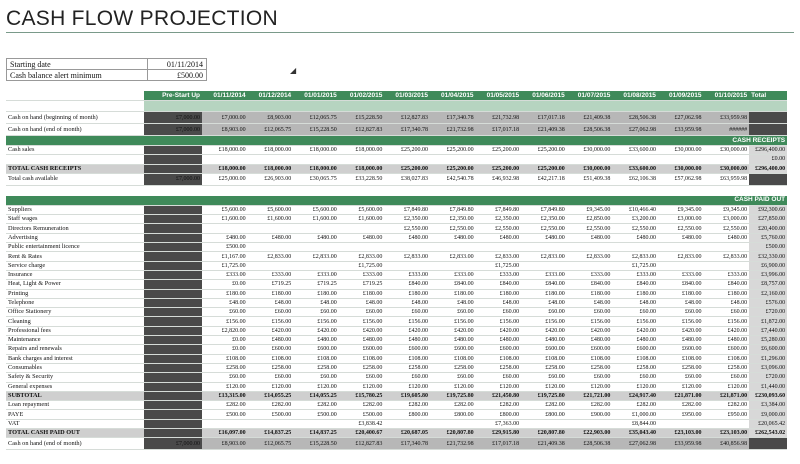 Image resolution: width=800 pixels, height=464 pixels. What do you see at coordinates (361, 150) in the screenshot?
I see `month-cell: £18,000.00` at bounding box center [361, 150].